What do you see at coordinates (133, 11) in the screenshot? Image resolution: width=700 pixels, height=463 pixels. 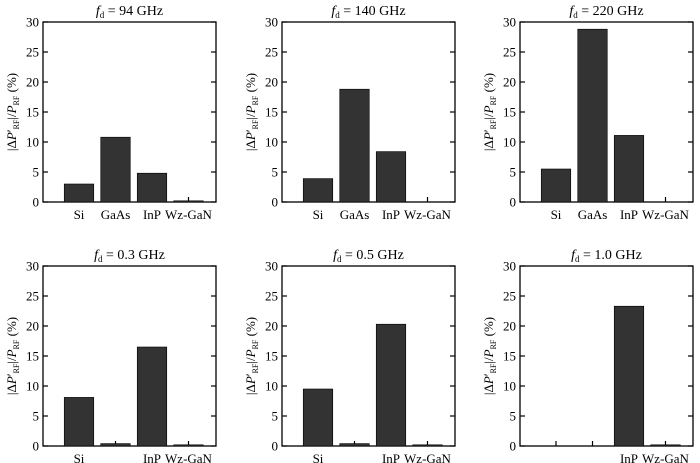 I see `title-value: = 94 GHz` at bounding box center [133, 11].